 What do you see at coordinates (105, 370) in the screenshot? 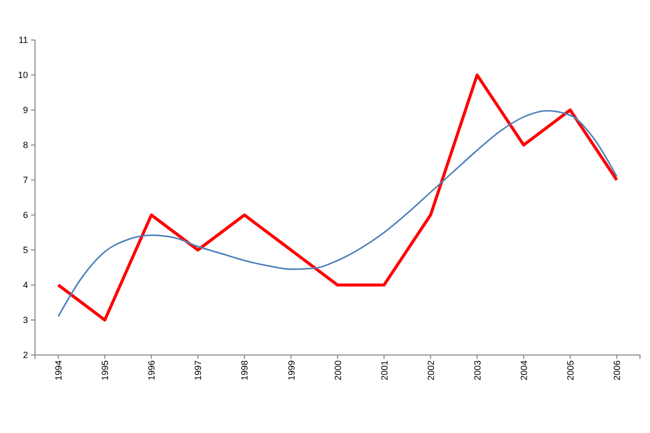
I see `x-tick-label: 1995` at bounding box center [105, 370].